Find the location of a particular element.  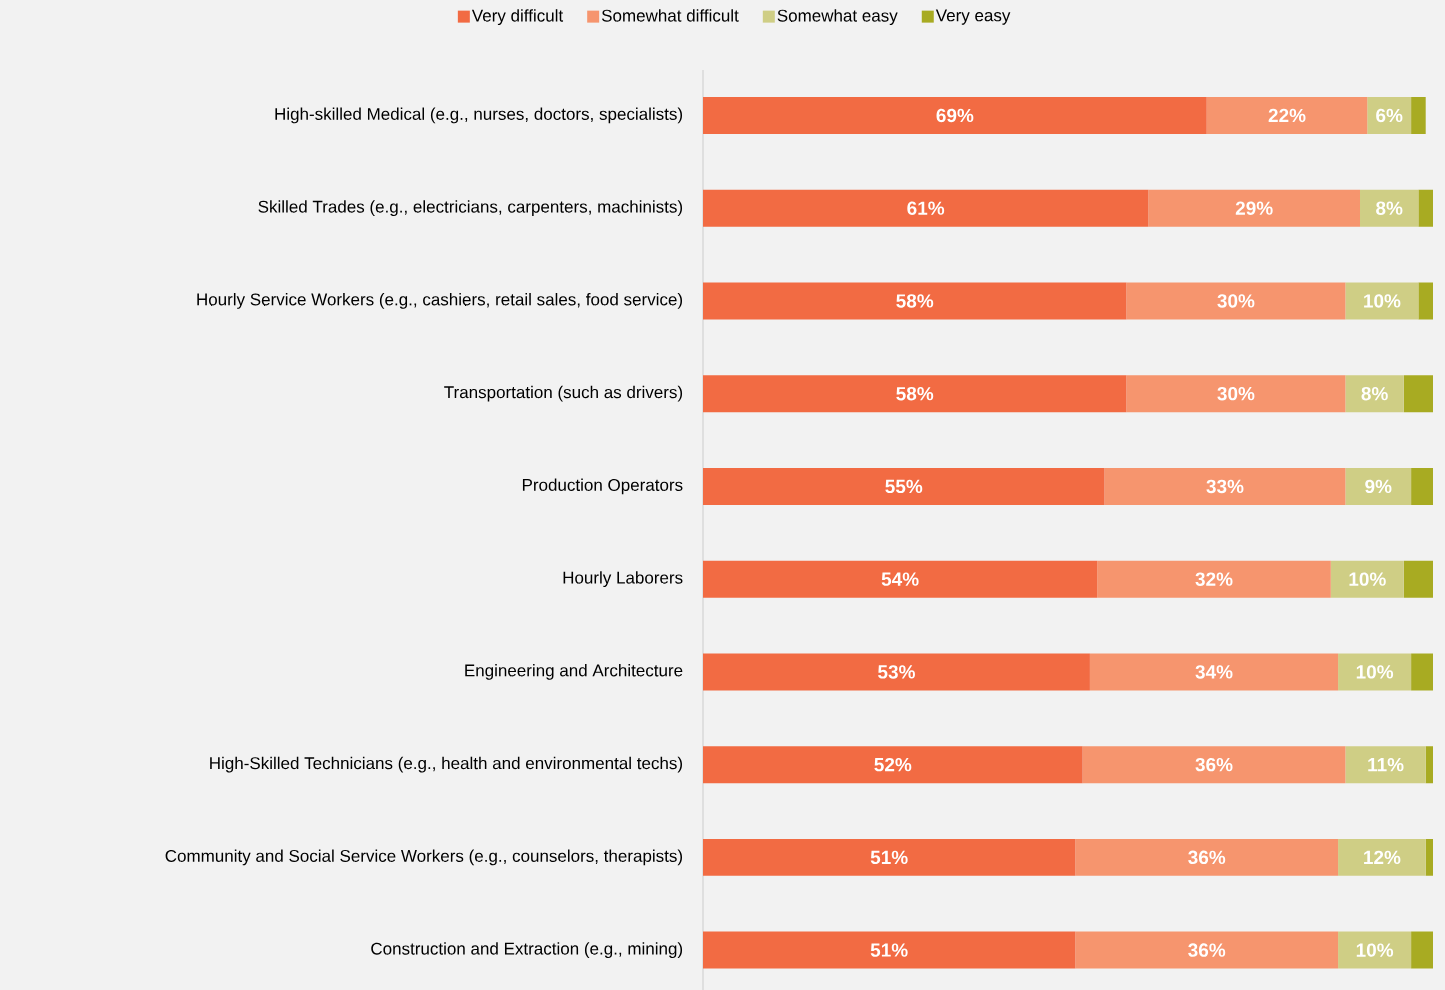

data-label: 54% is located at coordinates (900, 579).